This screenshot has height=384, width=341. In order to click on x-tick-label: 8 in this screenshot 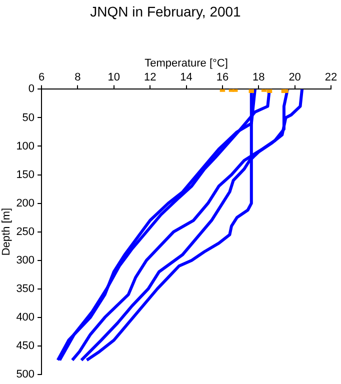, I will do `click(77, 78)`.